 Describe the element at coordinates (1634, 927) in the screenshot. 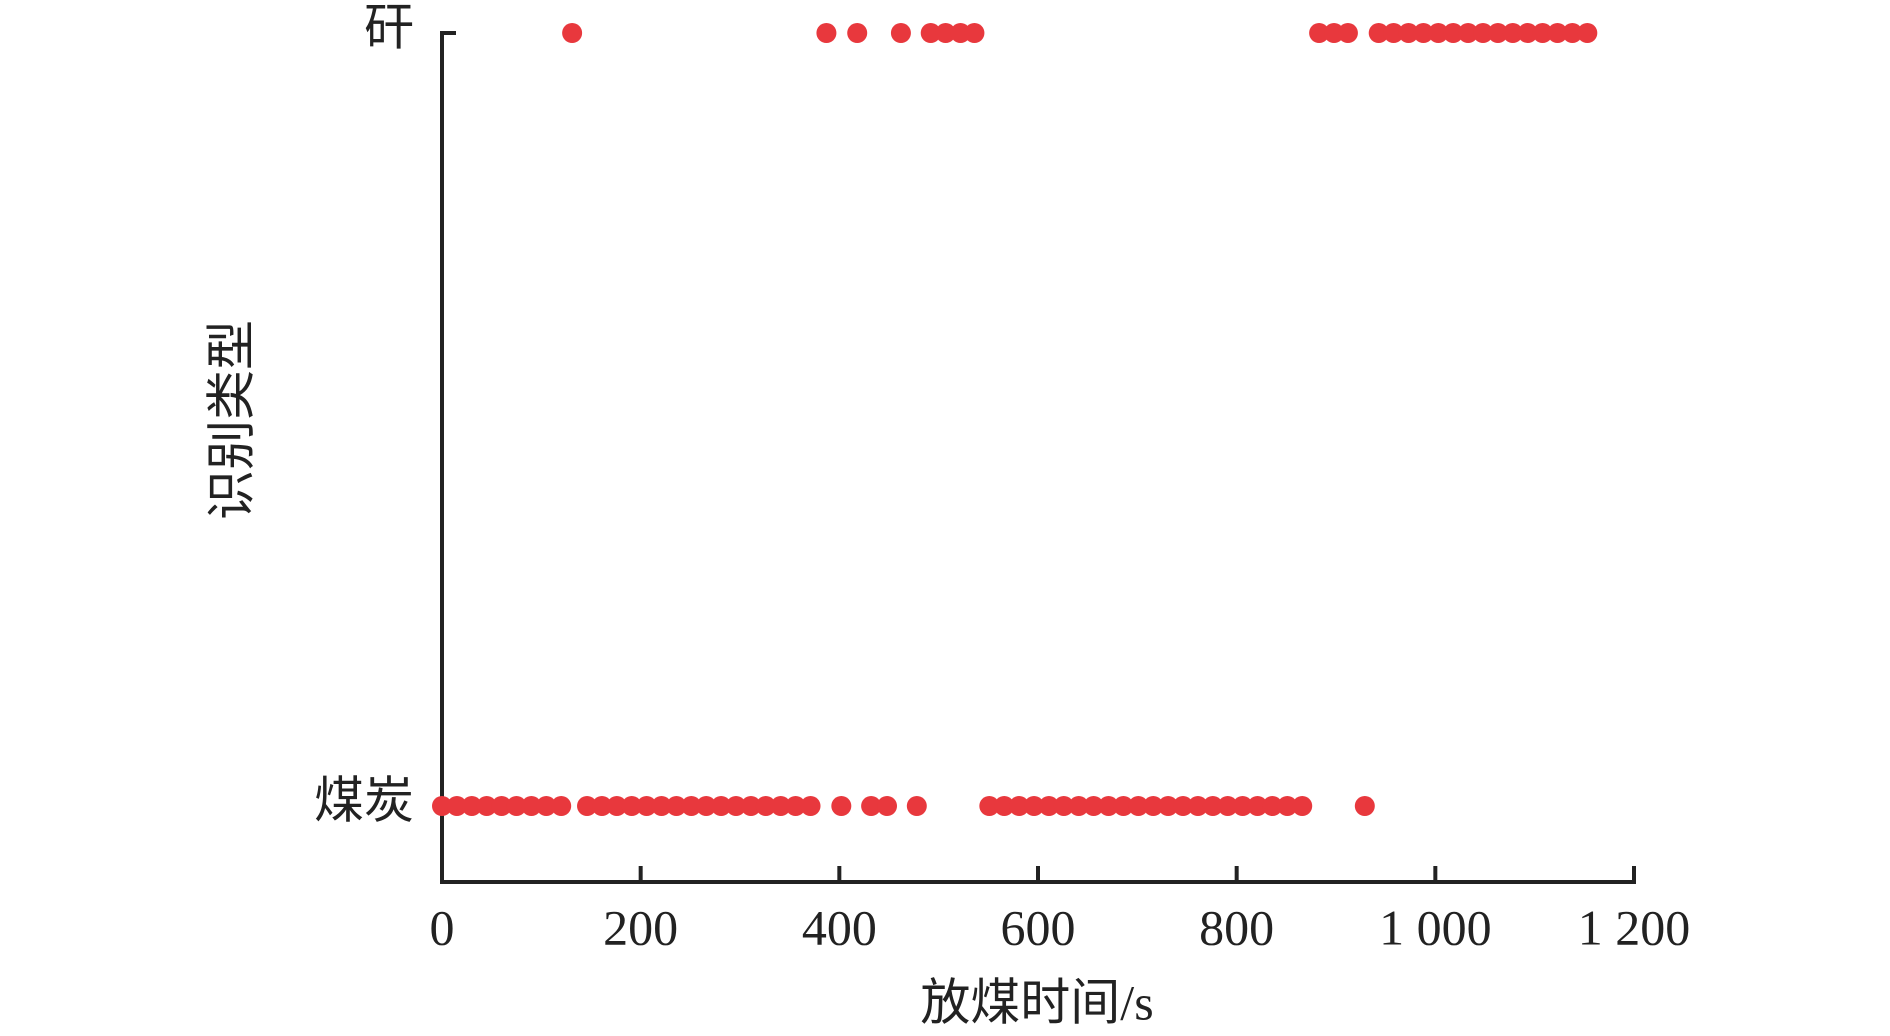

I see `x-tick-label: 1 200` at that location.